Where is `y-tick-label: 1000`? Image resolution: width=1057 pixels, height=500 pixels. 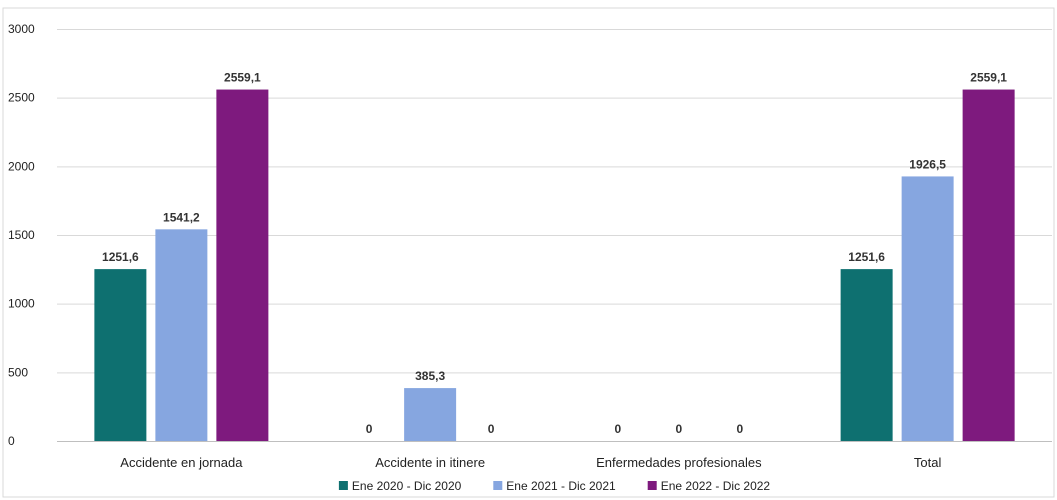
y-tick-label: 1000 is located at coordinates (21, 304).